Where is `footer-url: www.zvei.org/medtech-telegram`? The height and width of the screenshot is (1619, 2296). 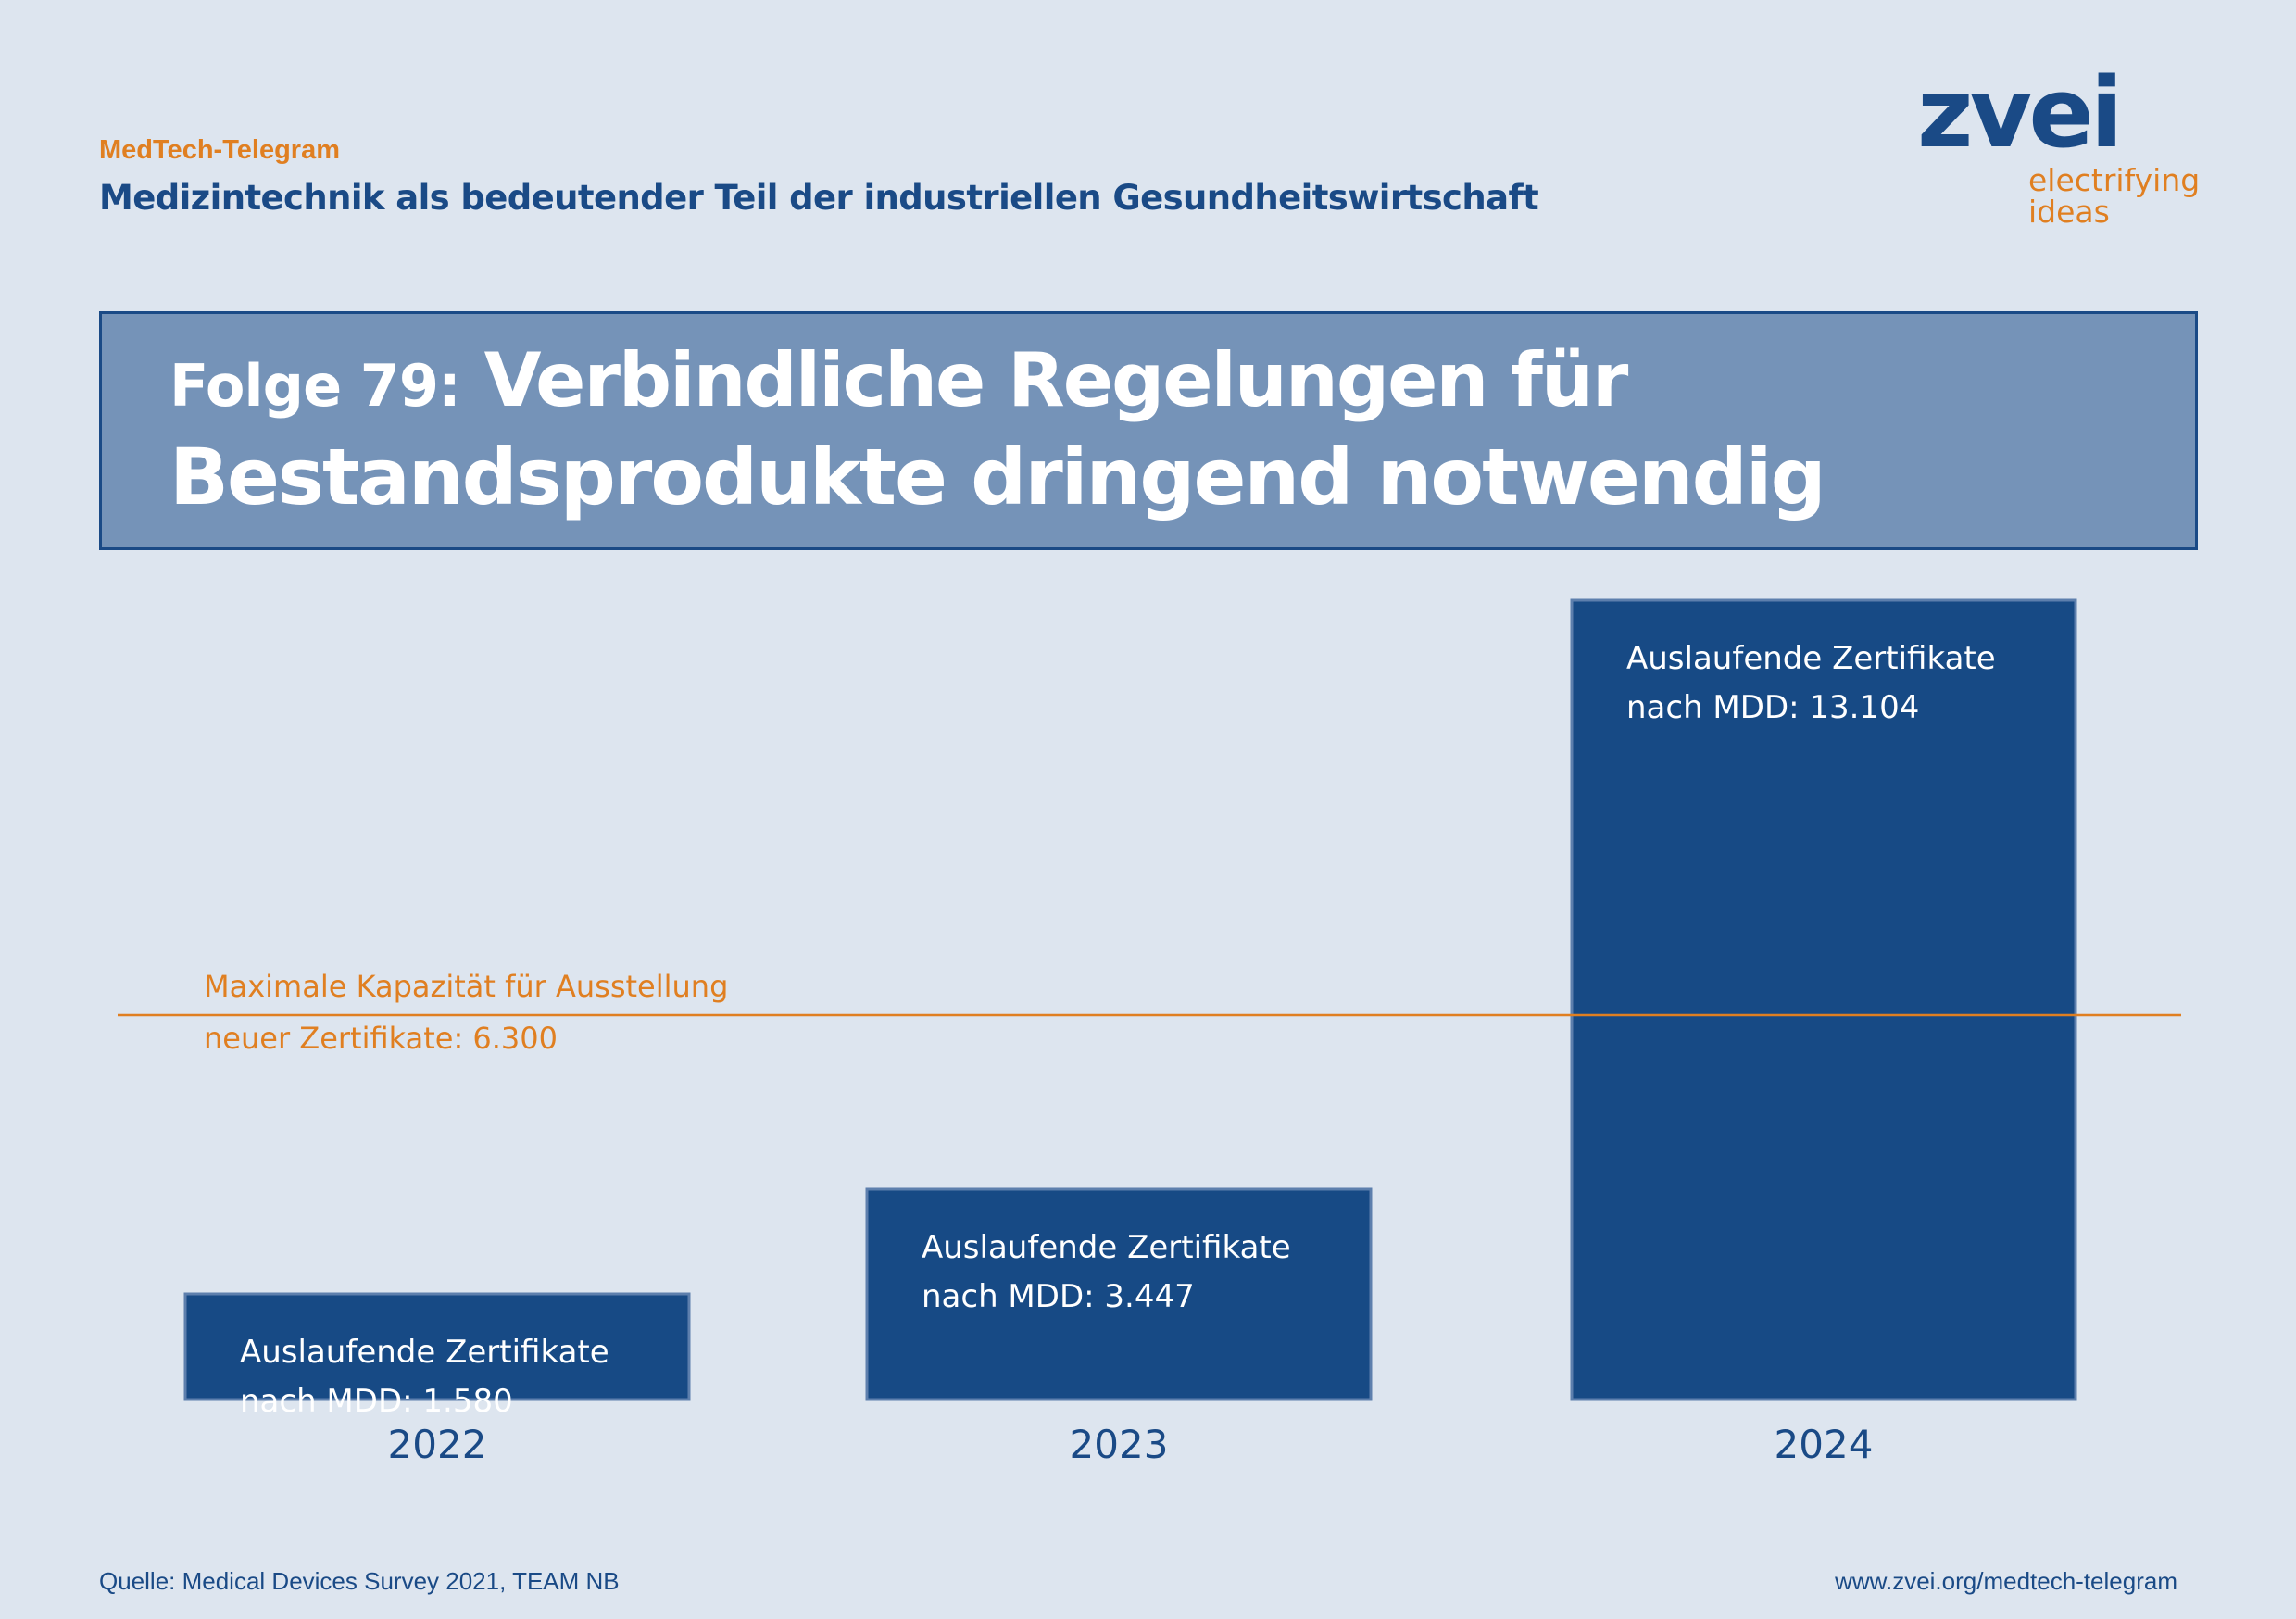
footer-url: www.zvei.org/medtech-telegram is located at coordinates (2006, 1581).